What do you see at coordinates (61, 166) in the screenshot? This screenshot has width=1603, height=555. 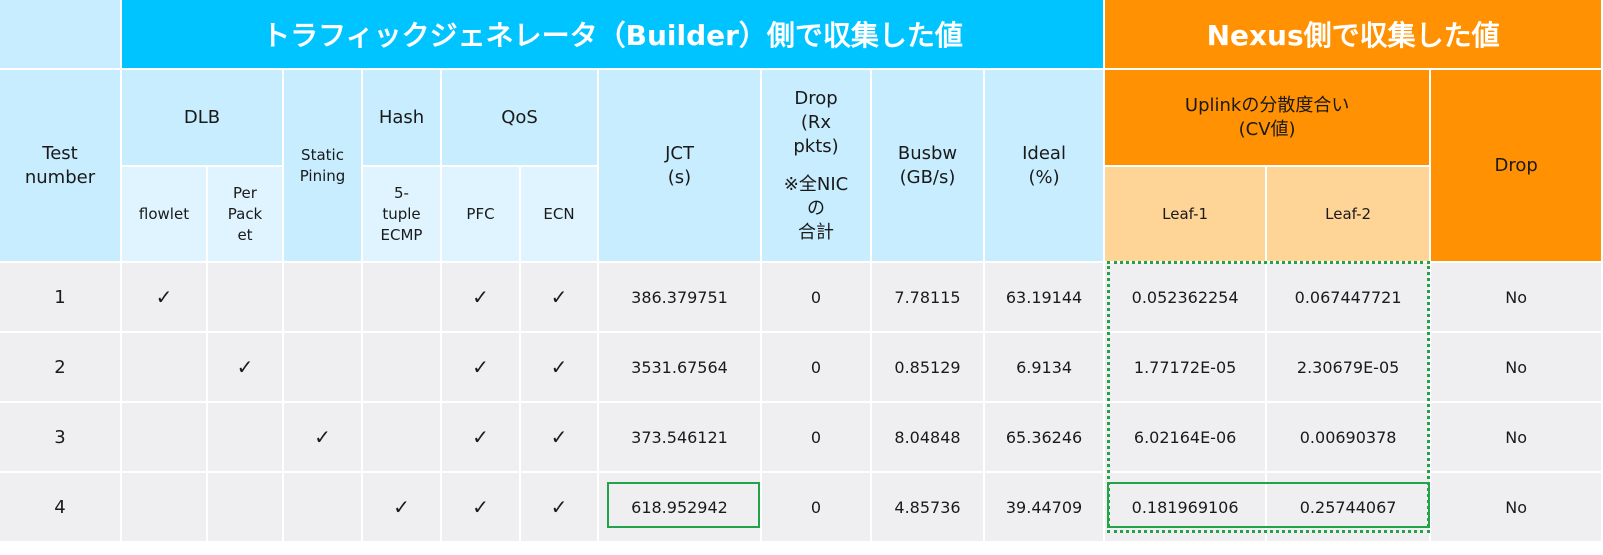 I see `header-test-number: Test number` at bounding box center [61, 166].